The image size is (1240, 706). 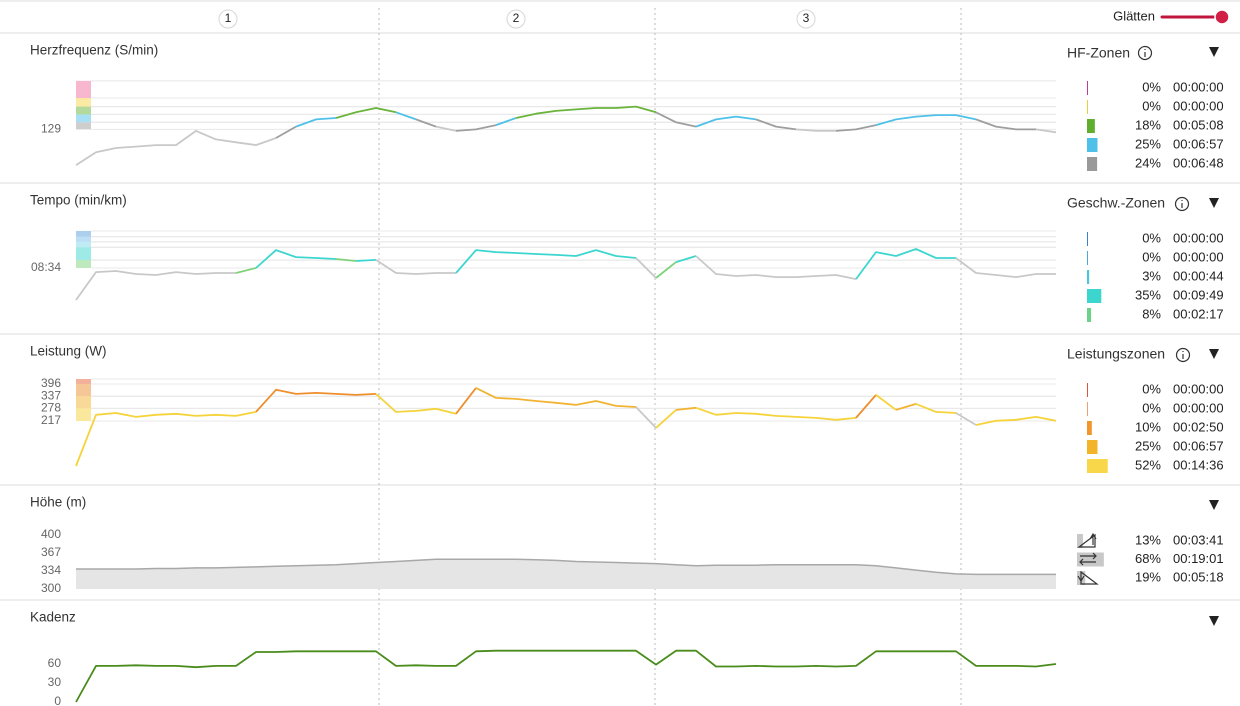 What do you see at coordinates (51, 552) in the screenshot?
I see `y-tick-label: 367` at bounding box center [51, 552].